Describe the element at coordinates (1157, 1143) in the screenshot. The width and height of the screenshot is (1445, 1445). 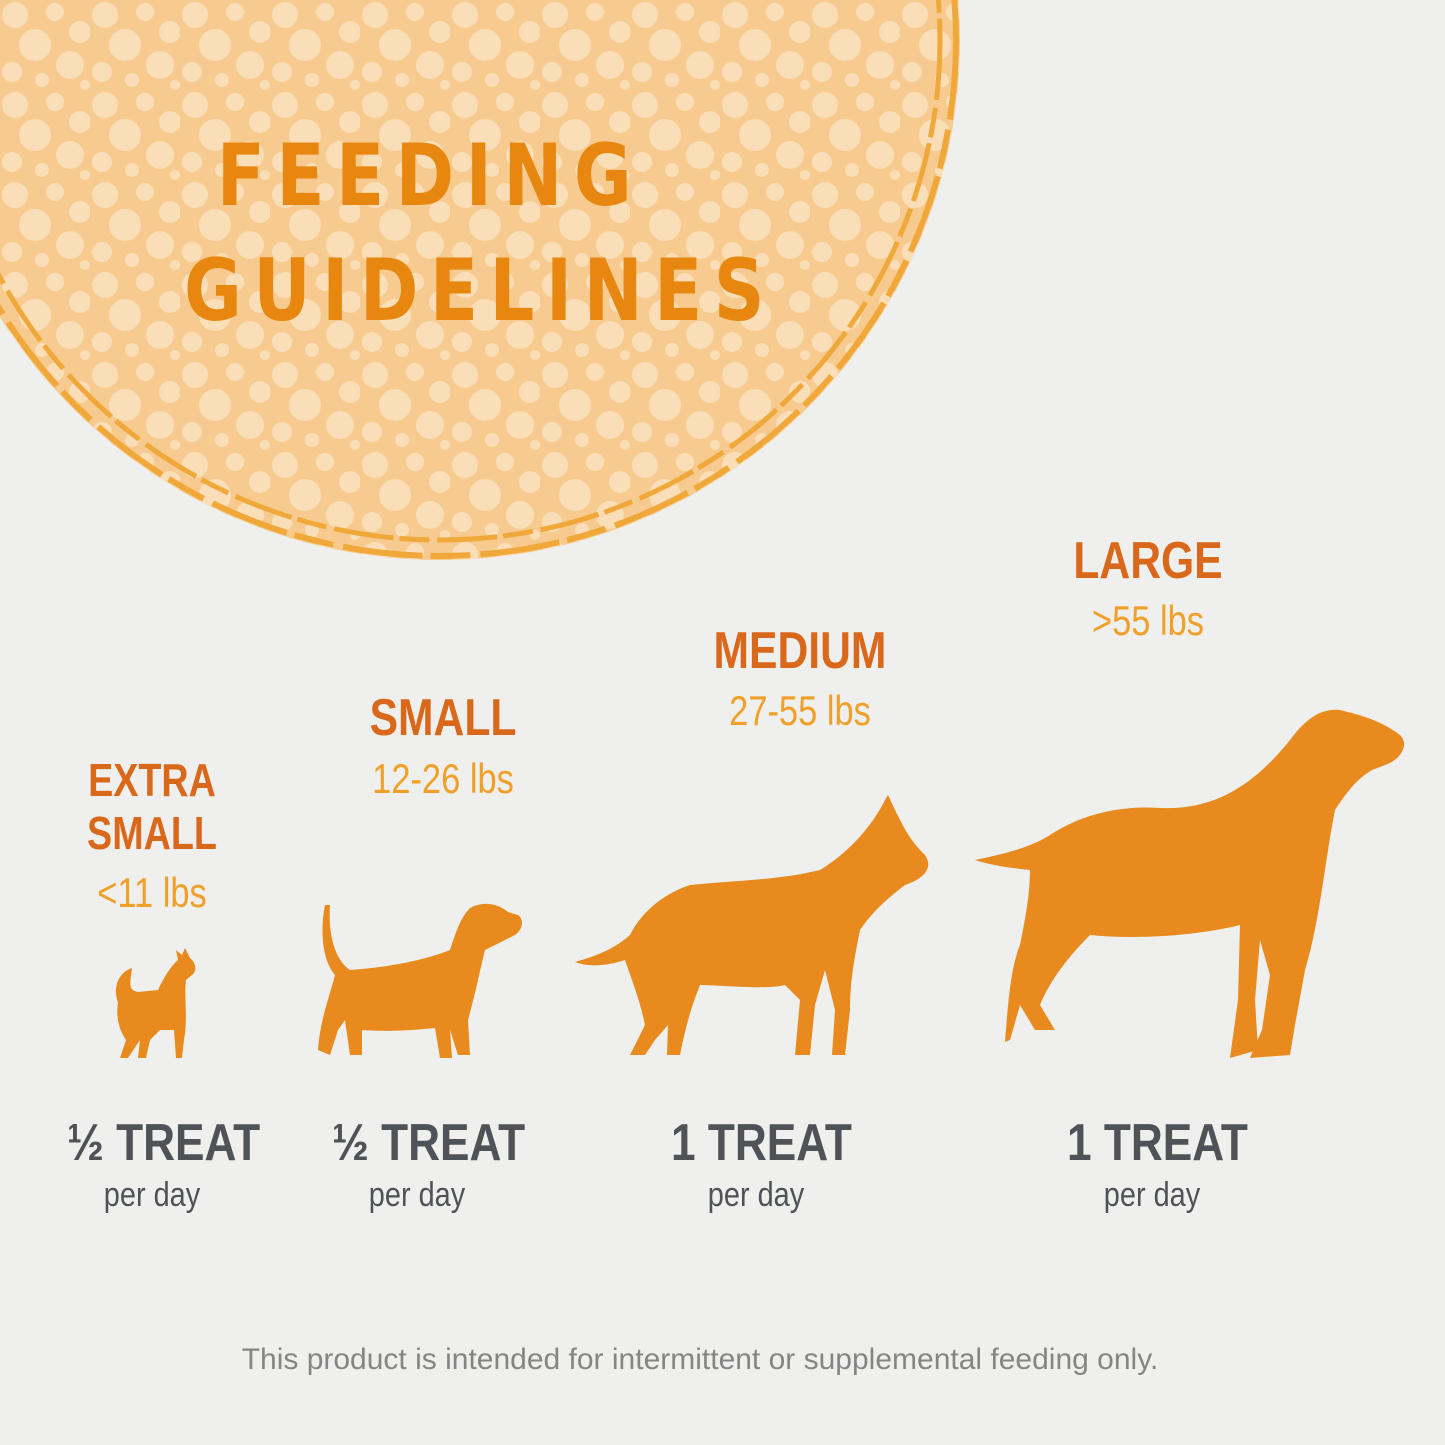
I see `size-large-amount: 1 TREAT` at that location.